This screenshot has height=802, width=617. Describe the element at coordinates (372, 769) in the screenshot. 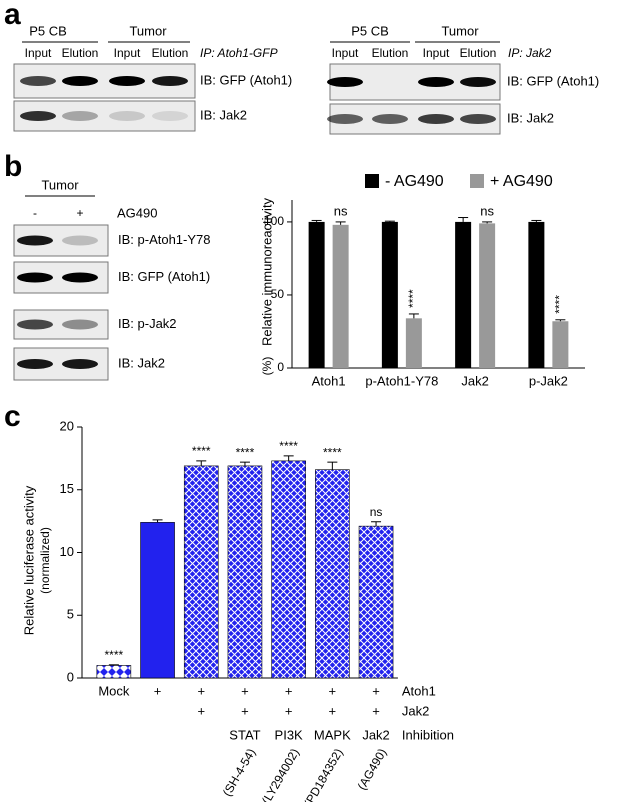

I see `inhibitor-label: (AG490)` at that location.